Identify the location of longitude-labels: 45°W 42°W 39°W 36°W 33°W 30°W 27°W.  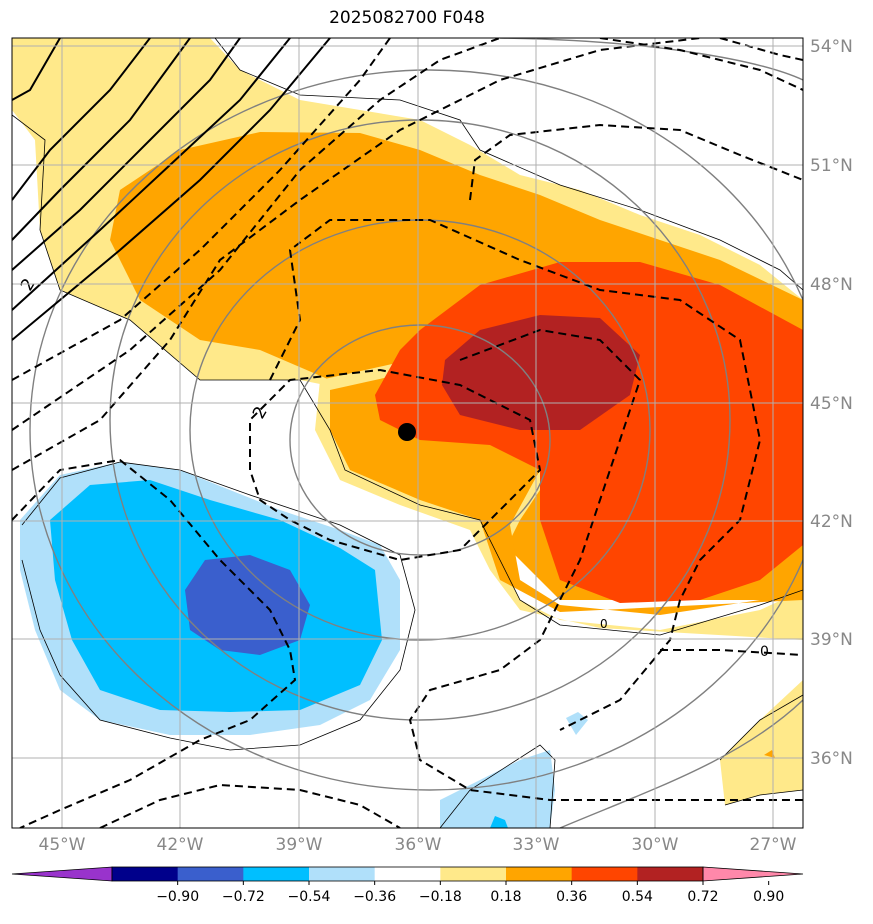
(418, 845).